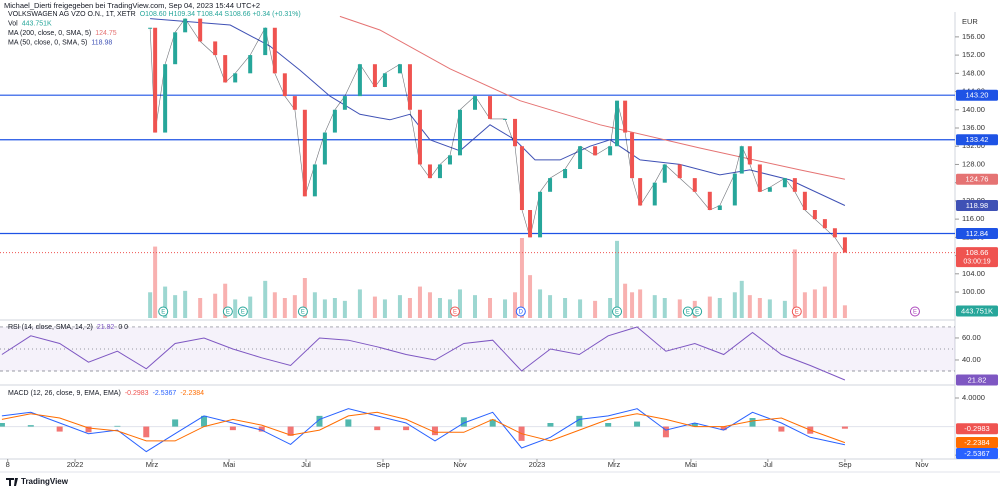  I want to click on macd-label: -2.2384, so click(976, 442).